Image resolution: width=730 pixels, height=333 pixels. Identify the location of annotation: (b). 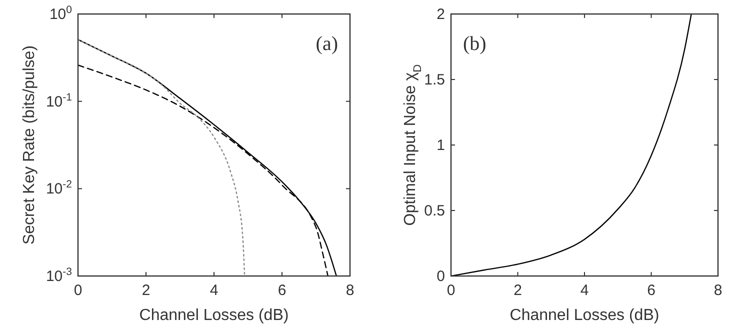
(474, 44).